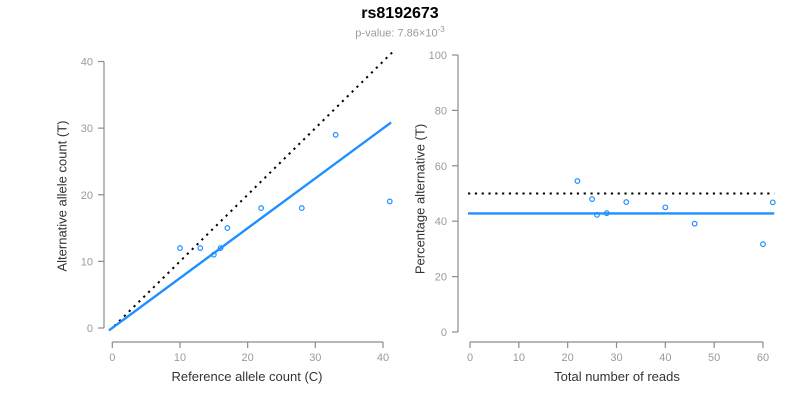 This screenshot has height=400, width=800. I want to click on left-xaxis-label: Reference allele count (C), so click(247, 376).